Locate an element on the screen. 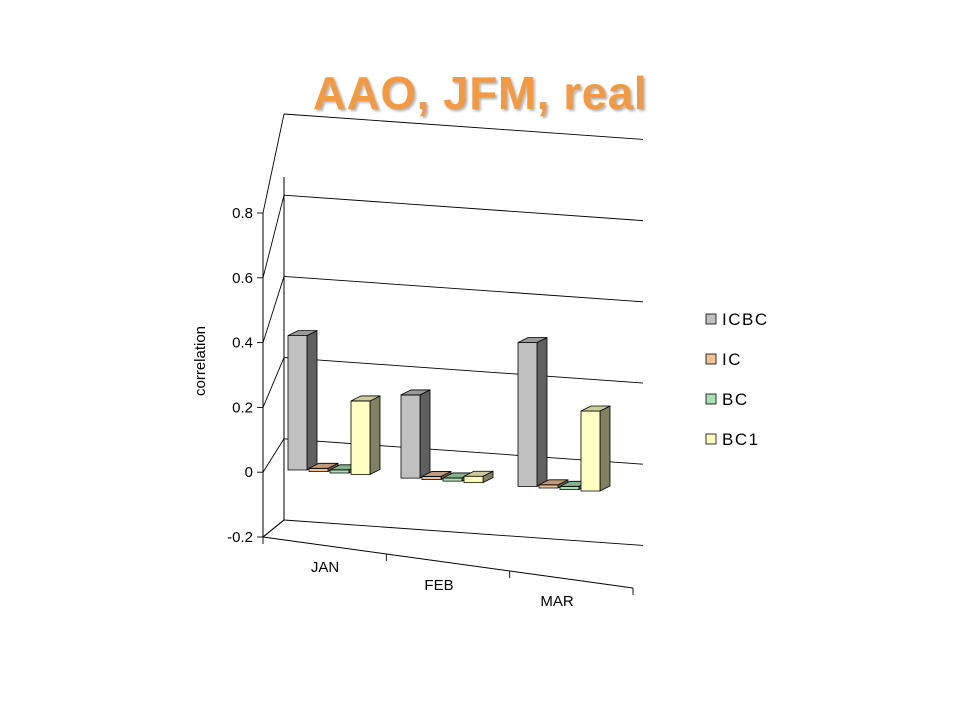 This screenshot has height=720, width=960. x-tick-label: JAN is located at coordinates (325, 567).